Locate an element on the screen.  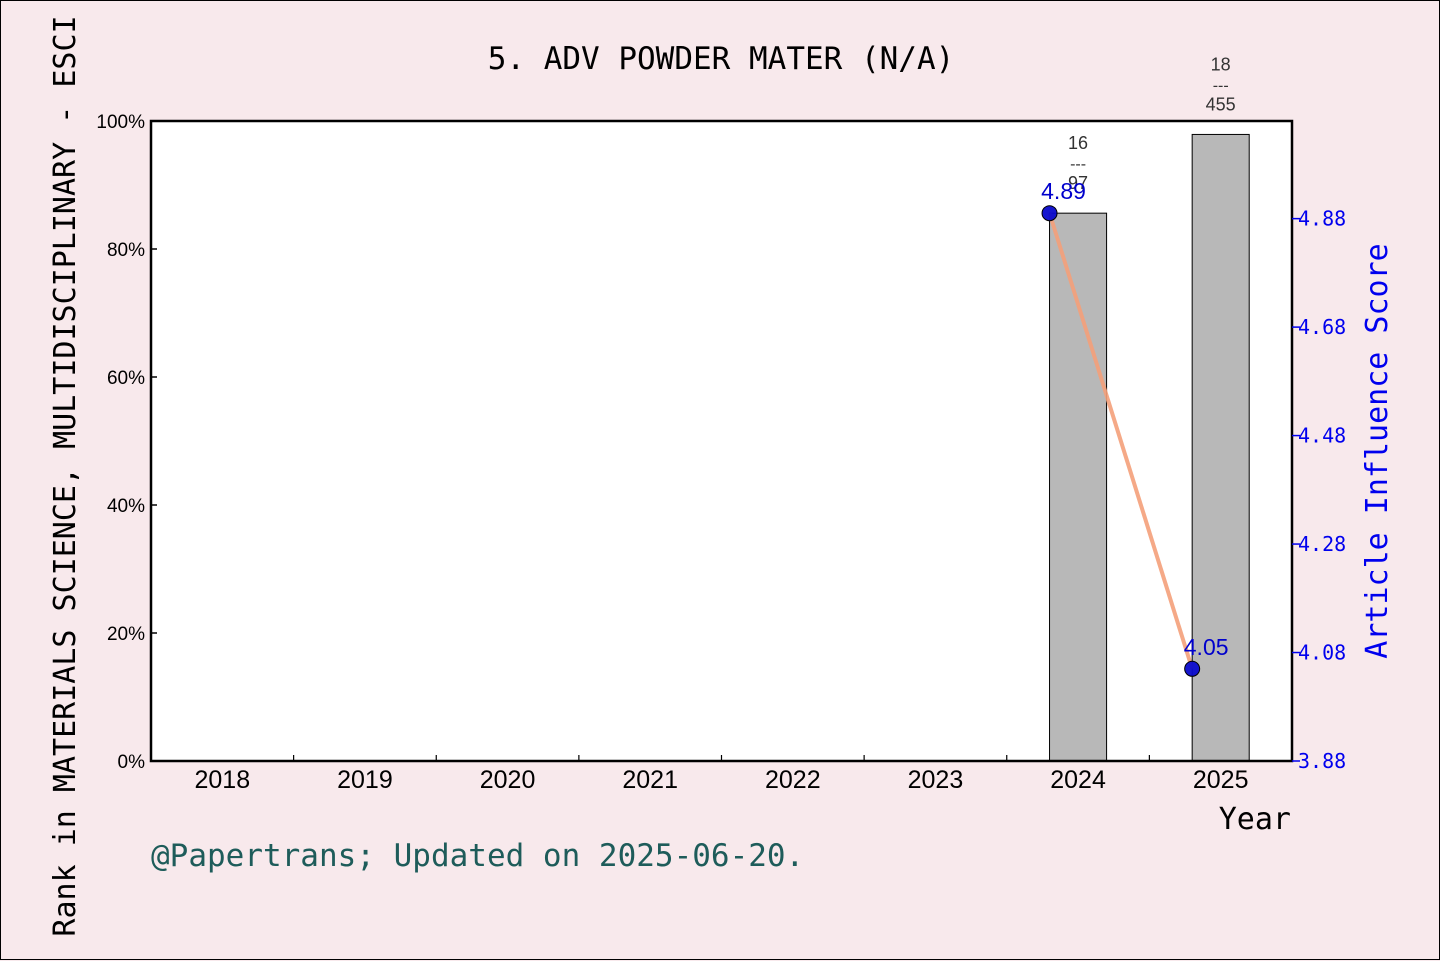
bar-total-label: 455 is located at coordinates (1221, 104).